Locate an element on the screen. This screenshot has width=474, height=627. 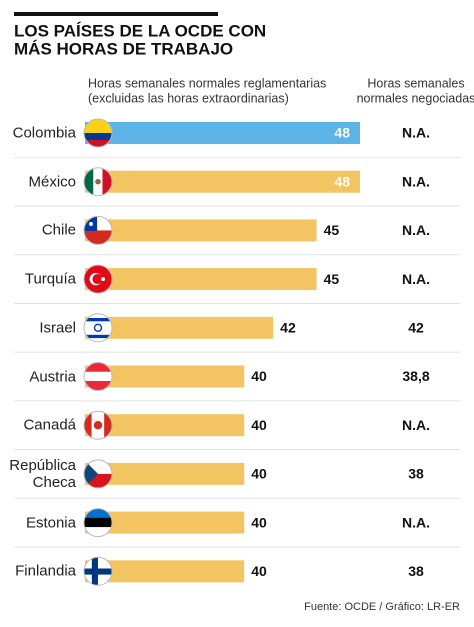
negotiated-value: 38,8 is located at coordinates (415, 376).